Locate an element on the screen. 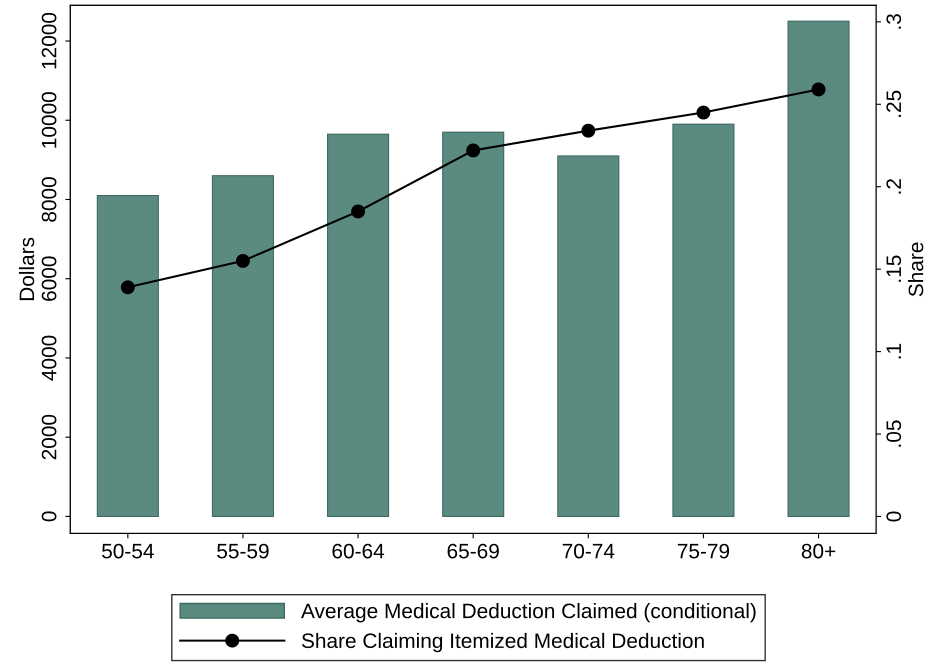 The image size is (937, 671). x-tick-label: 60-64 is located at coordinates (358, 551).